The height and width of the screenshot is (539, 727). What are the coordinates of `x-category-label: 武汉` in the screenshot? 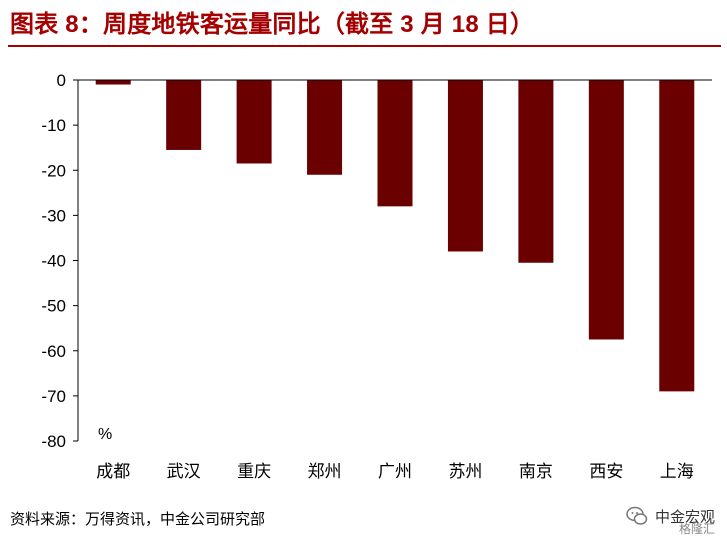 It's located at (184, 472).